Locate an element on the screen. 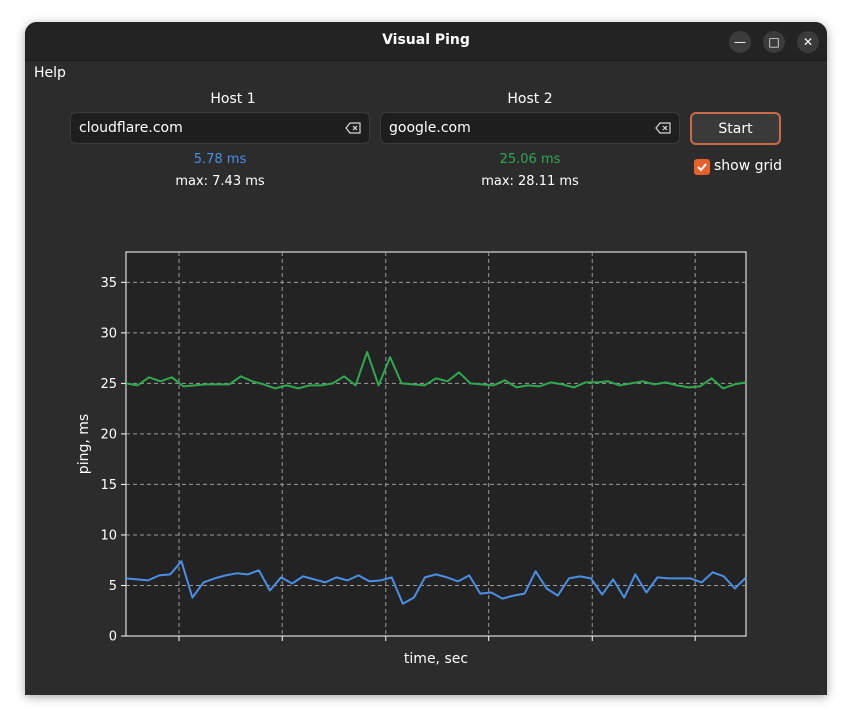 The width and height of the screenshot is (852, 723). show-grid-checkbox is located at coordinates (702, 167).